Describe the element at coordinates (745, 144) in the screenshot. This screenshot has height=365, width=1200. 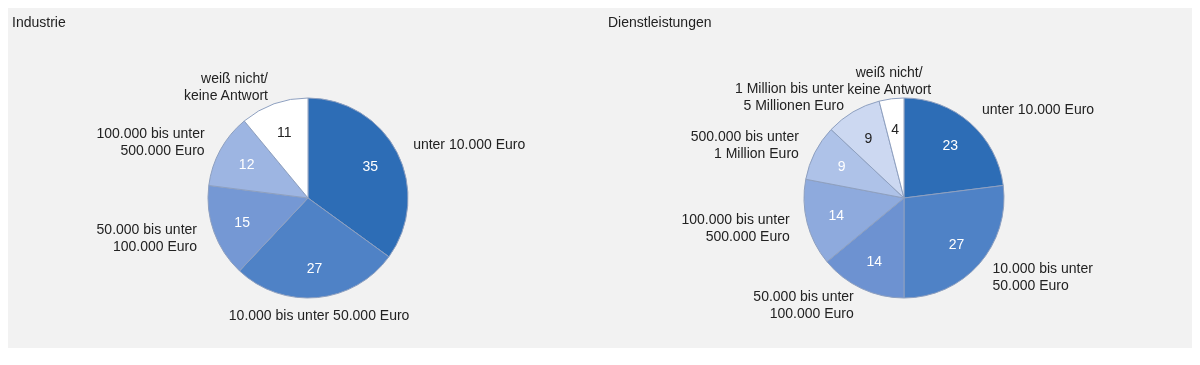
I see `slice-label: 500.000 bis unter 1 Million Euro` at that location.